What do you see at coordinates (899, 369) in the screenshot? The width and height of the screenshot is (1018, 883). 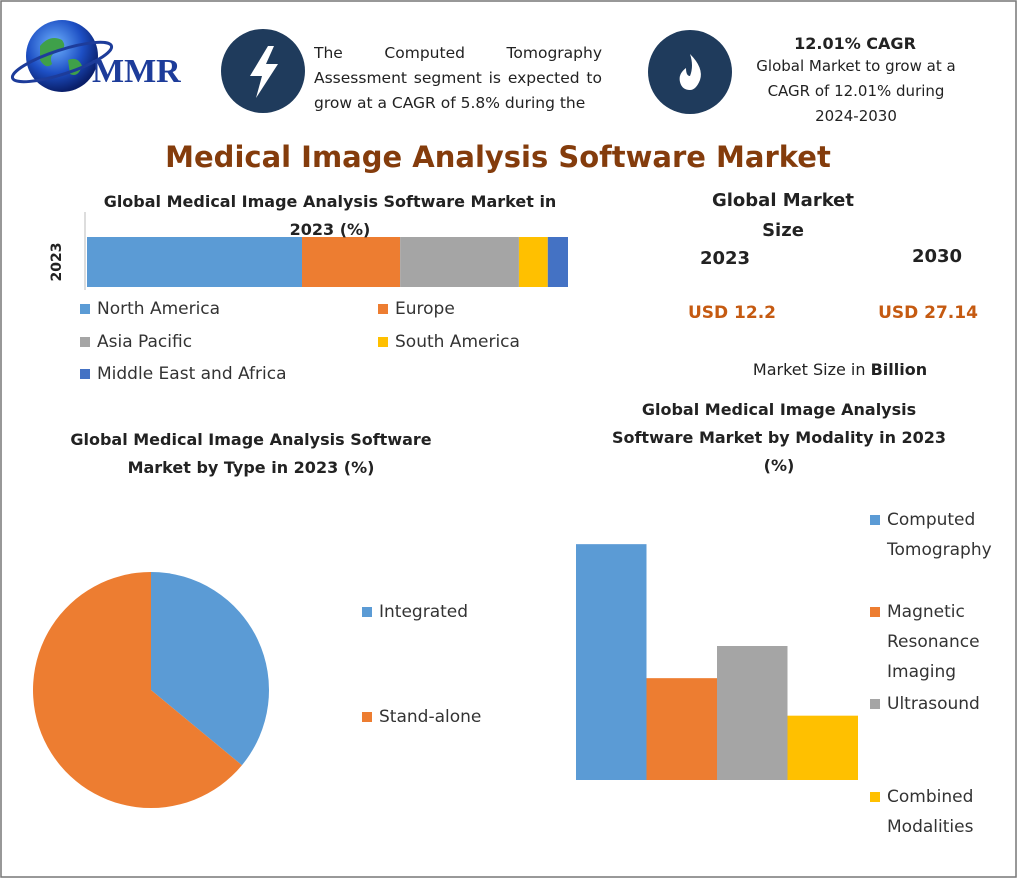 I see `unit: Billion` at bounding box center [899, 369].